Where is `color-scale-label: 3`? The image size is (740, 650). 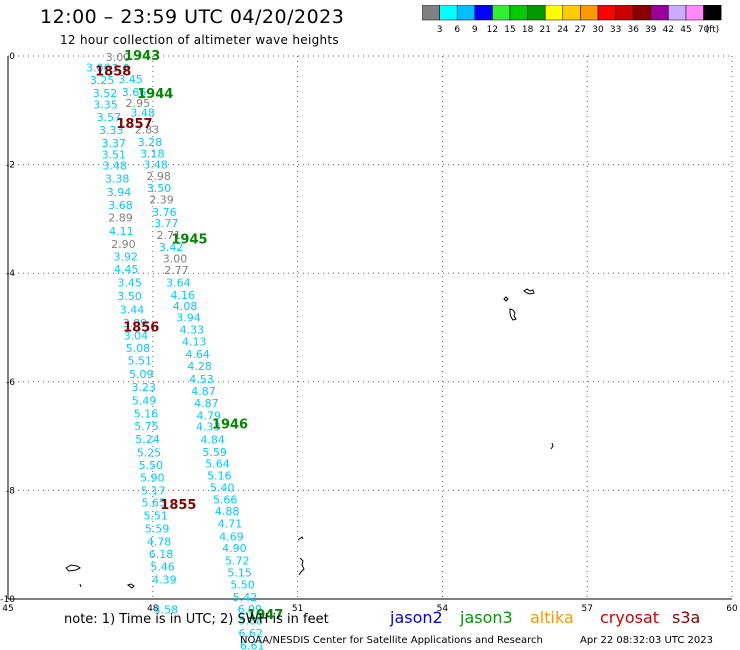 color-scale-label: 3 is located at coordinates (440, 30).